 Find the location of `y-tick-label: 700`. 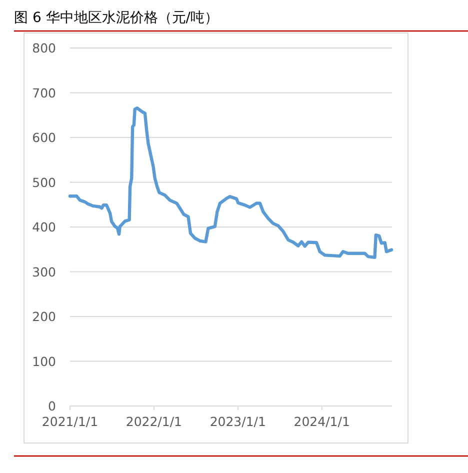

y-tick-label: 700 is located at coordinates (44, 92).